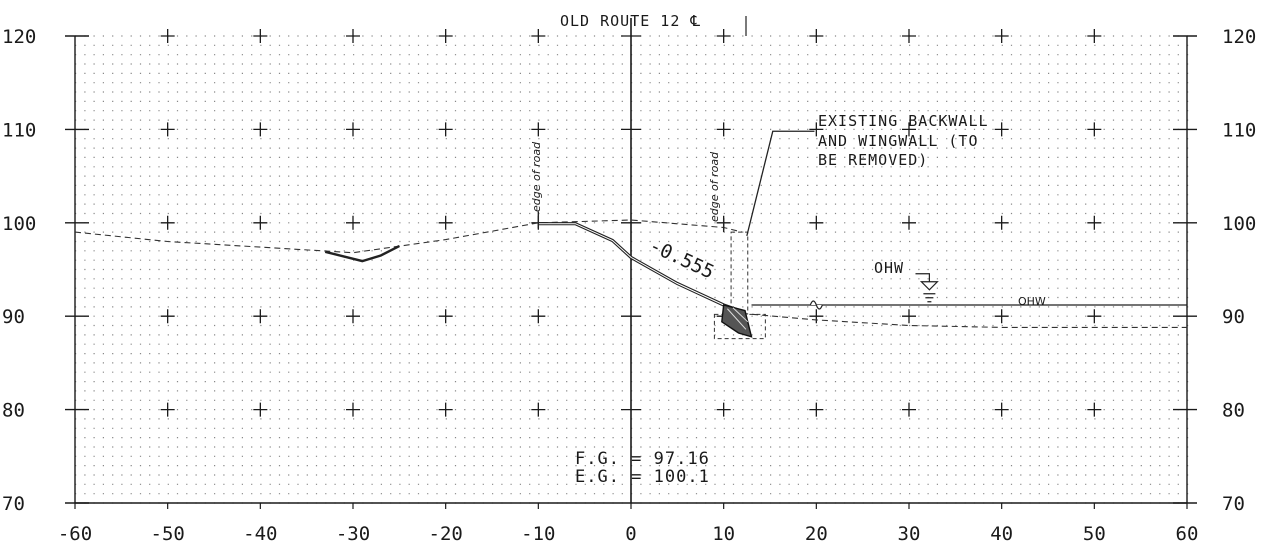  Describe the element at coordinates (909, 534) in the screenshot. I see `x-tick-label: 30` at that location.